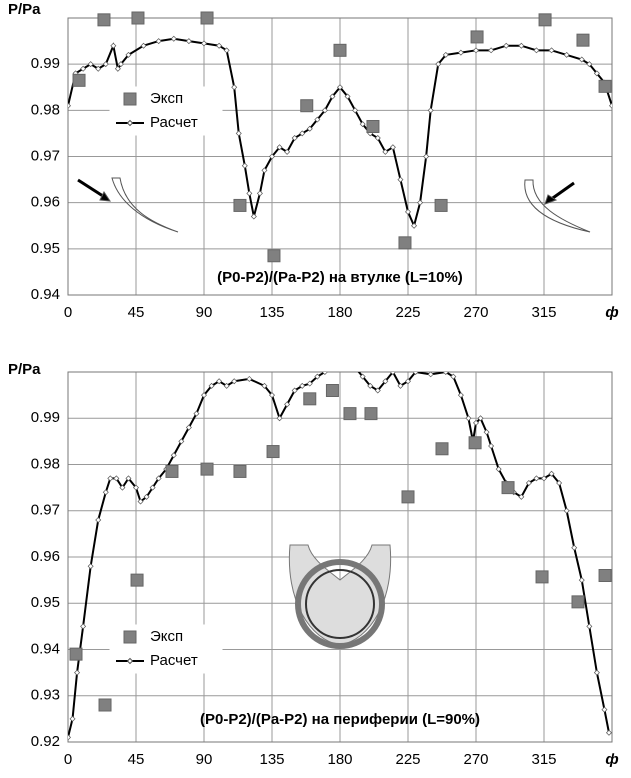  I want to click on inset-ring, so click(340, 596).